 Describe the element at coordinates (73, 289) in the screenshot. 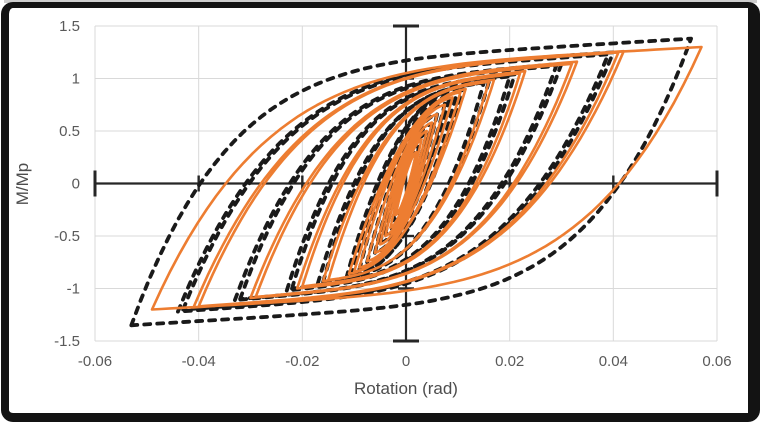

I see `y-tick-label: -1` at that location.